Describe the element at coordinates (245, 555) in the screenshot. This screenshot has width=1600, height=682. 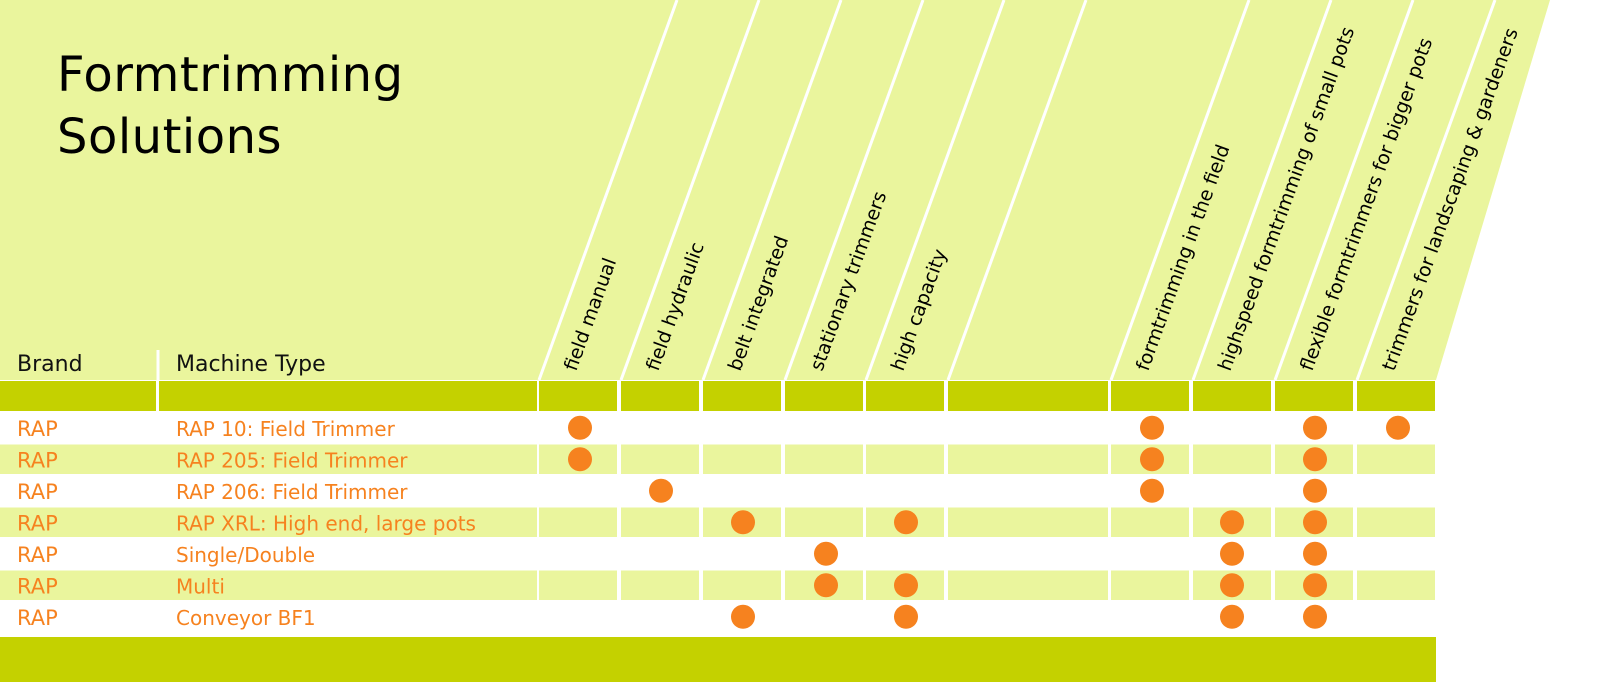
I see `machine-type-cell: Single/Double` at that location.